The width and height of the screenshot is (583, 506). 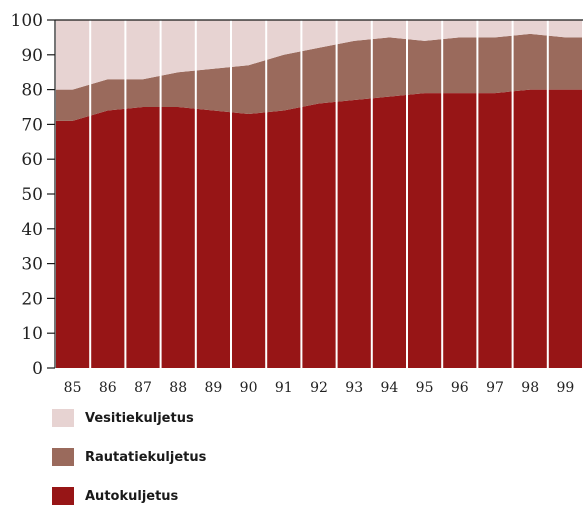 What do you see at coordinates (319, 55) in the screenshot?
I see `area-vesitiekuljetus` at bounding box center [319, 55].